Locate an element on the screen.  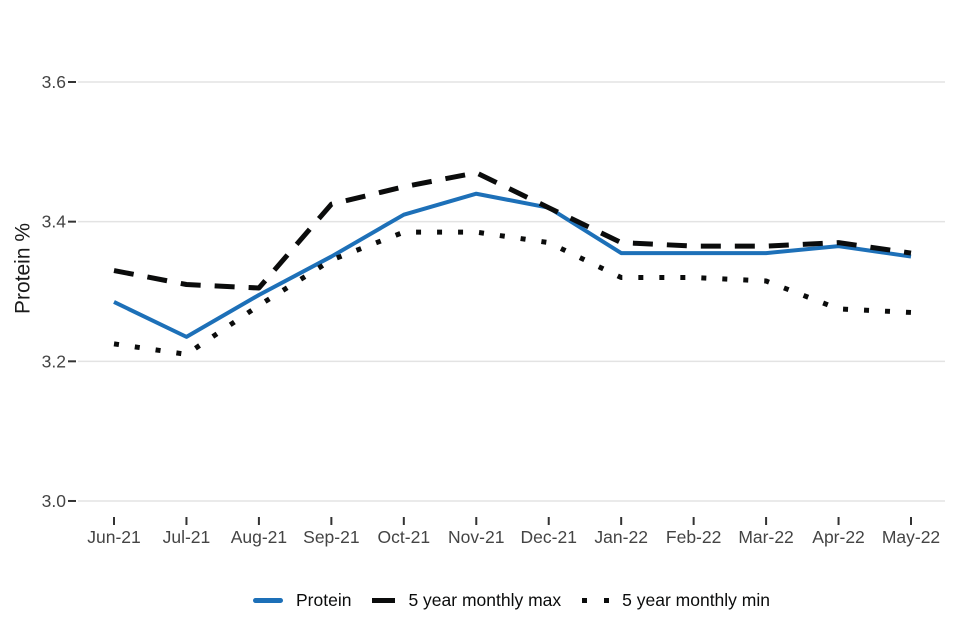
protein-line-swatch is located at coordinates (268, 600).